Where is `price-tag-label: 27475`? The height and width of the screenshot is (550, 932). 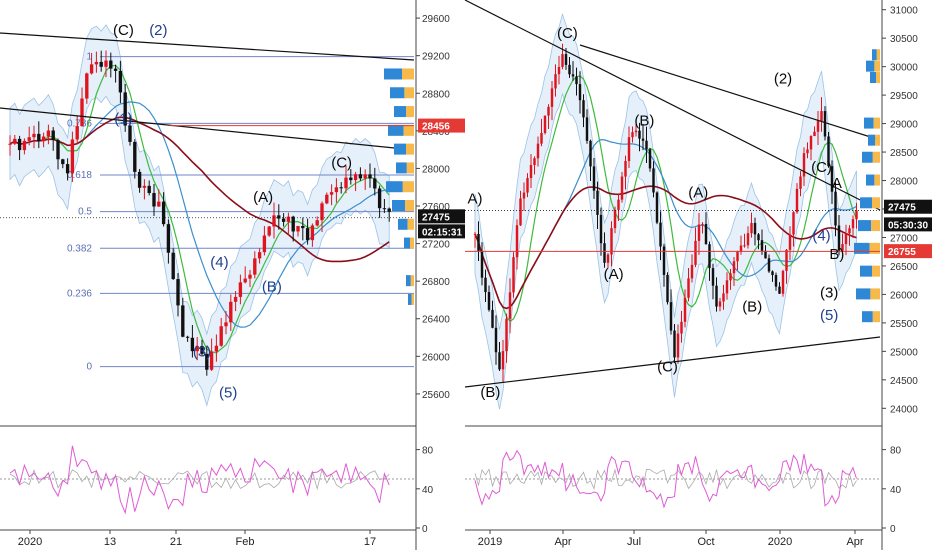 price-tag-label: 27475 is located at coordinates (902, 208).